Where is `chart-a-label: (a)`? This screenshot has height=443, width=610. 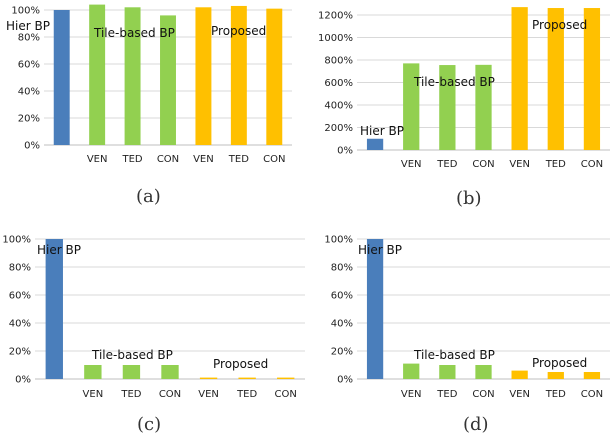
chart-a-label: (a) is located at coordinates (148, 196).